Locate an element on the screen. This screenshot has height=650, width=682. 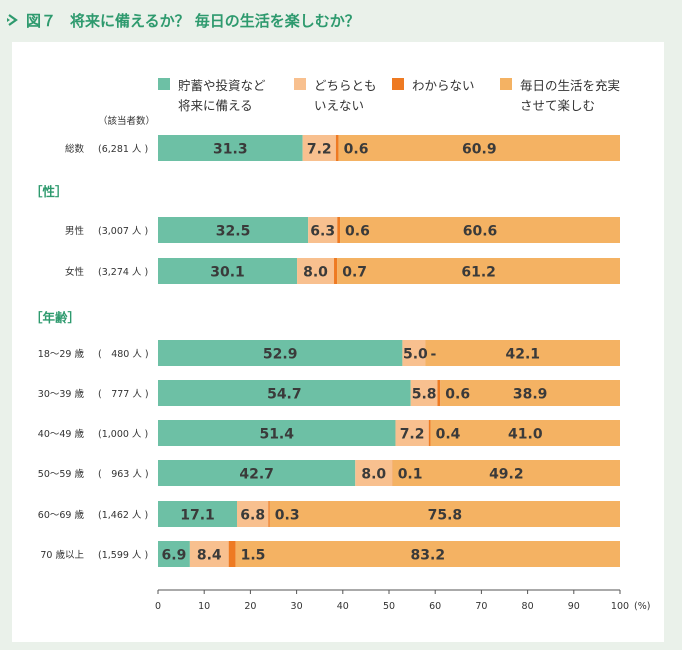
data-label-3-1: 5.0 is located at coordinates (415, 355).